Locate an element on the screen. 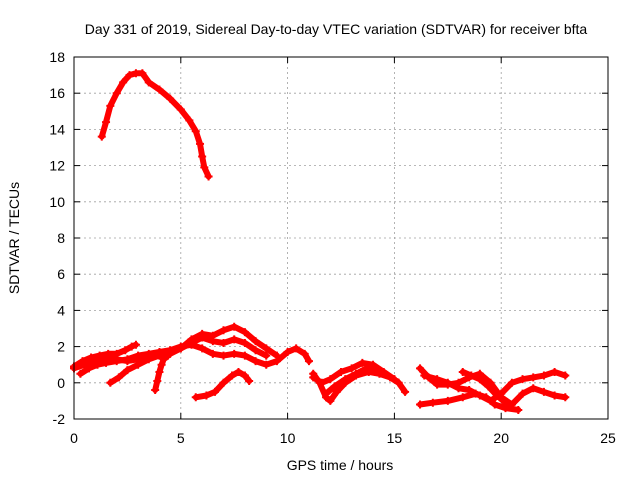 The width and height of the screenshot is (640, 480). y-tick-label: 18 is located at coordinates (57, 57).